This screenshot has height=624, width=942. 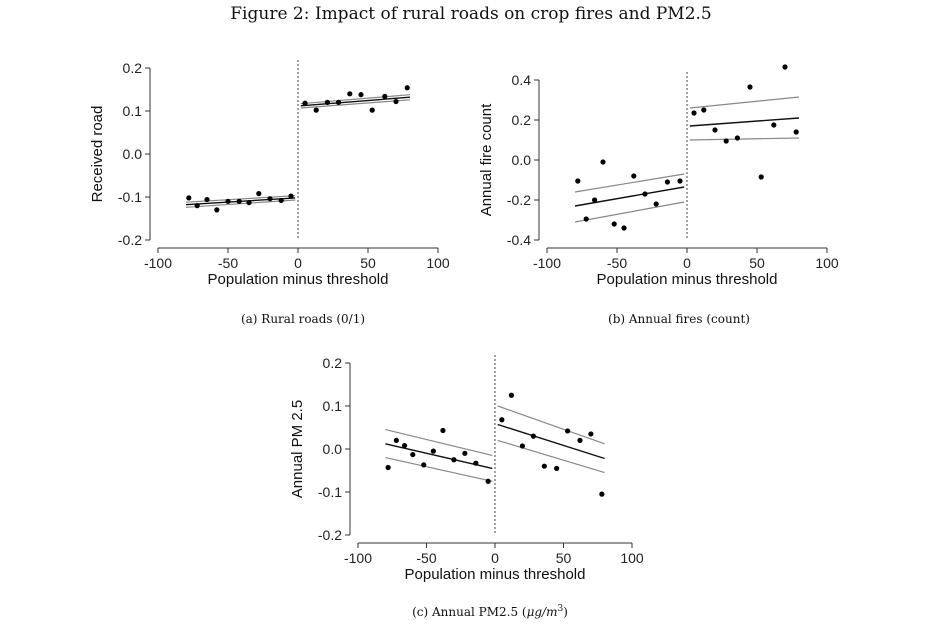 I want to click on y-tick-label: -0.4, so click(x=519, y=240).